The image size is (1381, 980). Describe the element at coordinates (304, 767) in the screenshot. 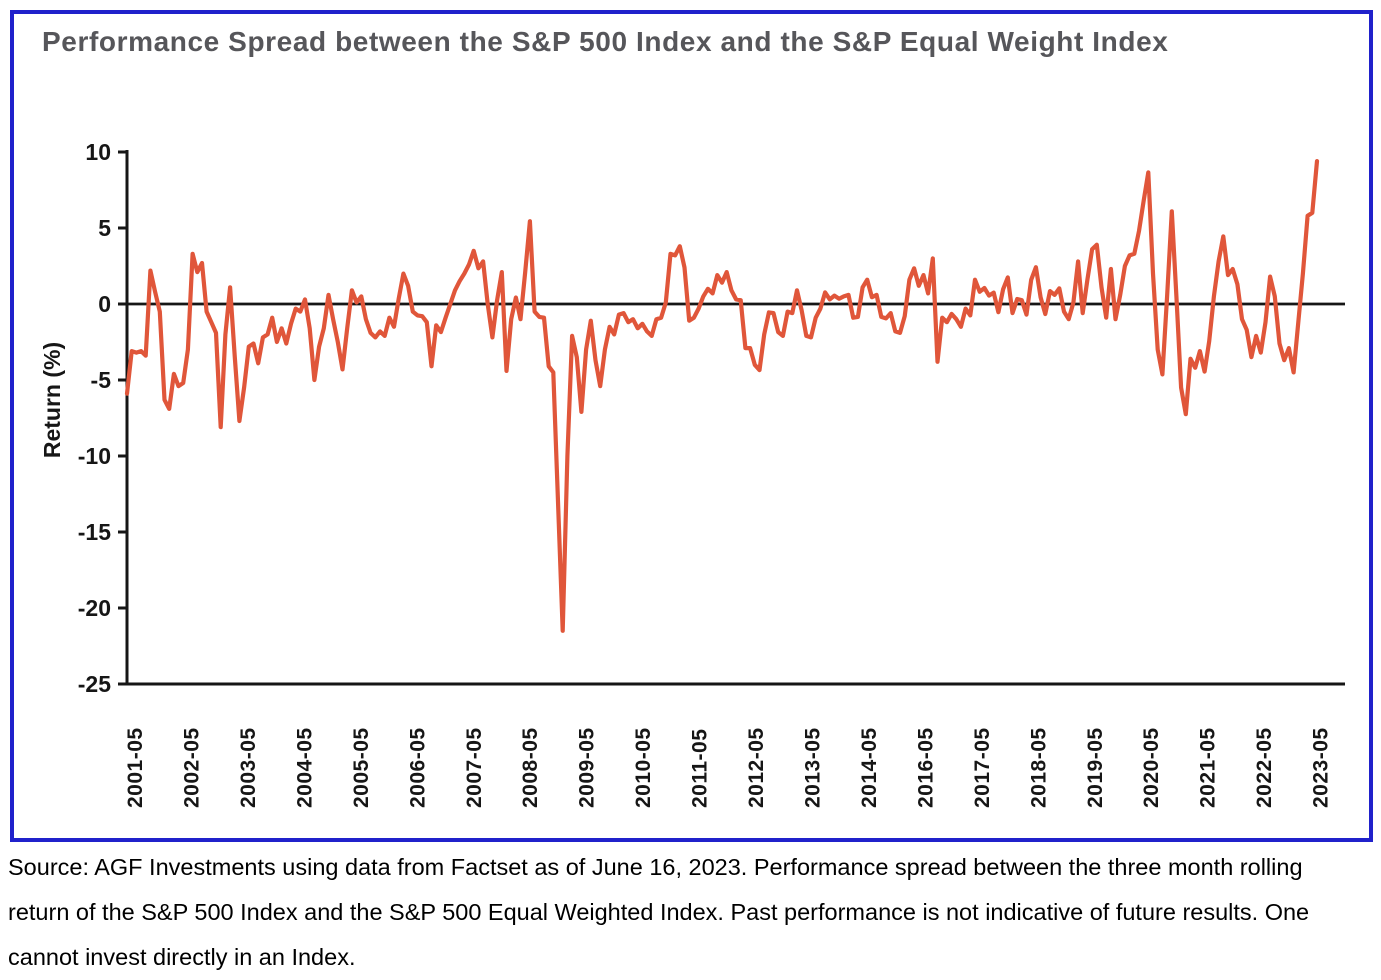

I see `x-tick-label: 2004-05` at that location.